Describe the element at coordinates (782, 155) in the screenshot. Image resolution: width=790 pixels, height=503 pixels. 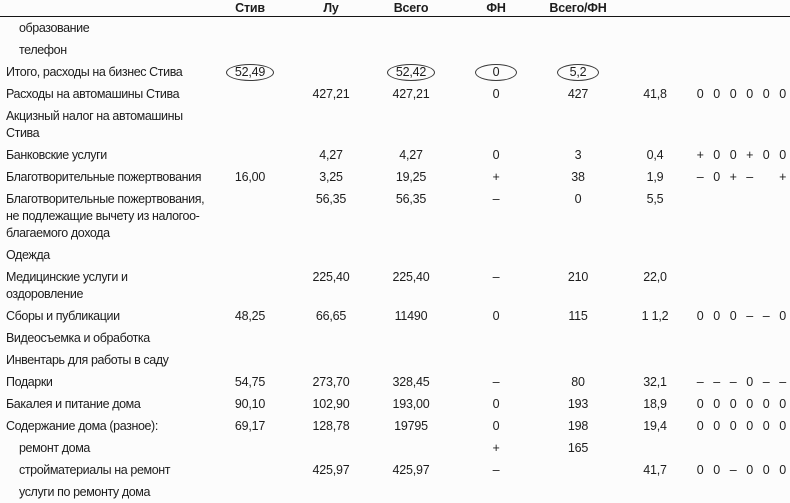
I see `cell-flag-6: 0` at that location.